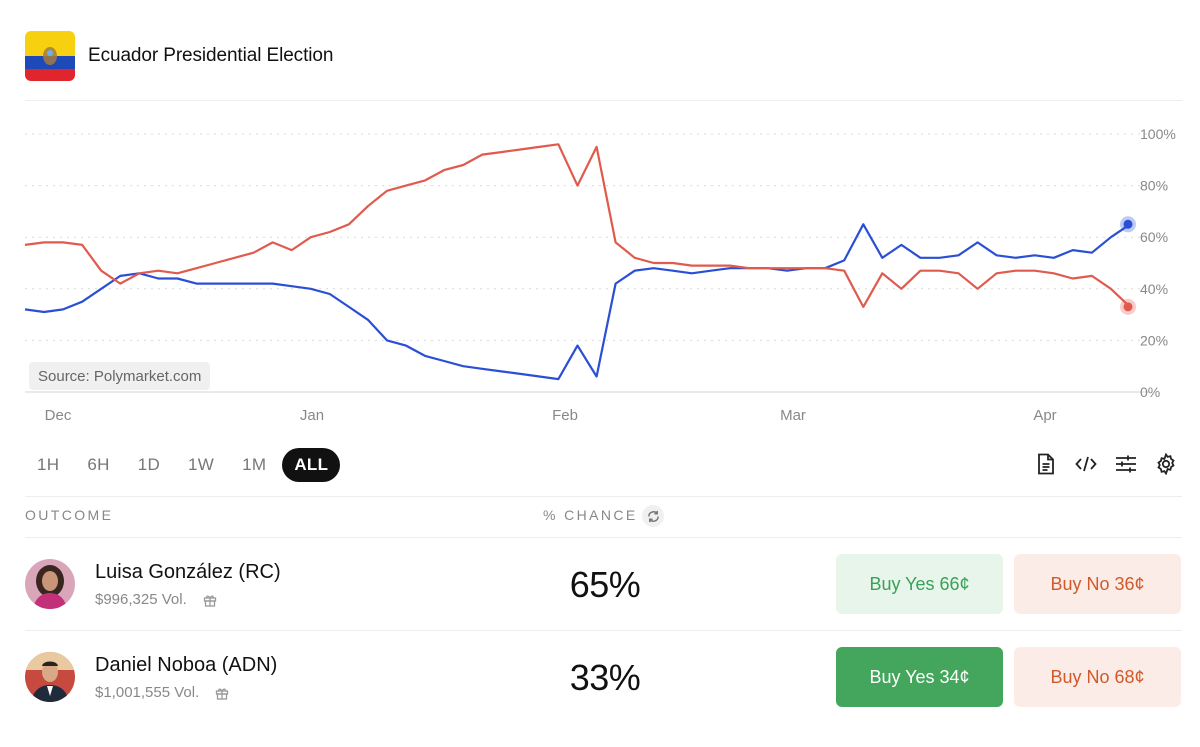 The height and width of the screenshot is (747, 1200). Describe the element at coordinates (793, 415) in the screenshot. I see `x-tick-label: Mar` at that location.